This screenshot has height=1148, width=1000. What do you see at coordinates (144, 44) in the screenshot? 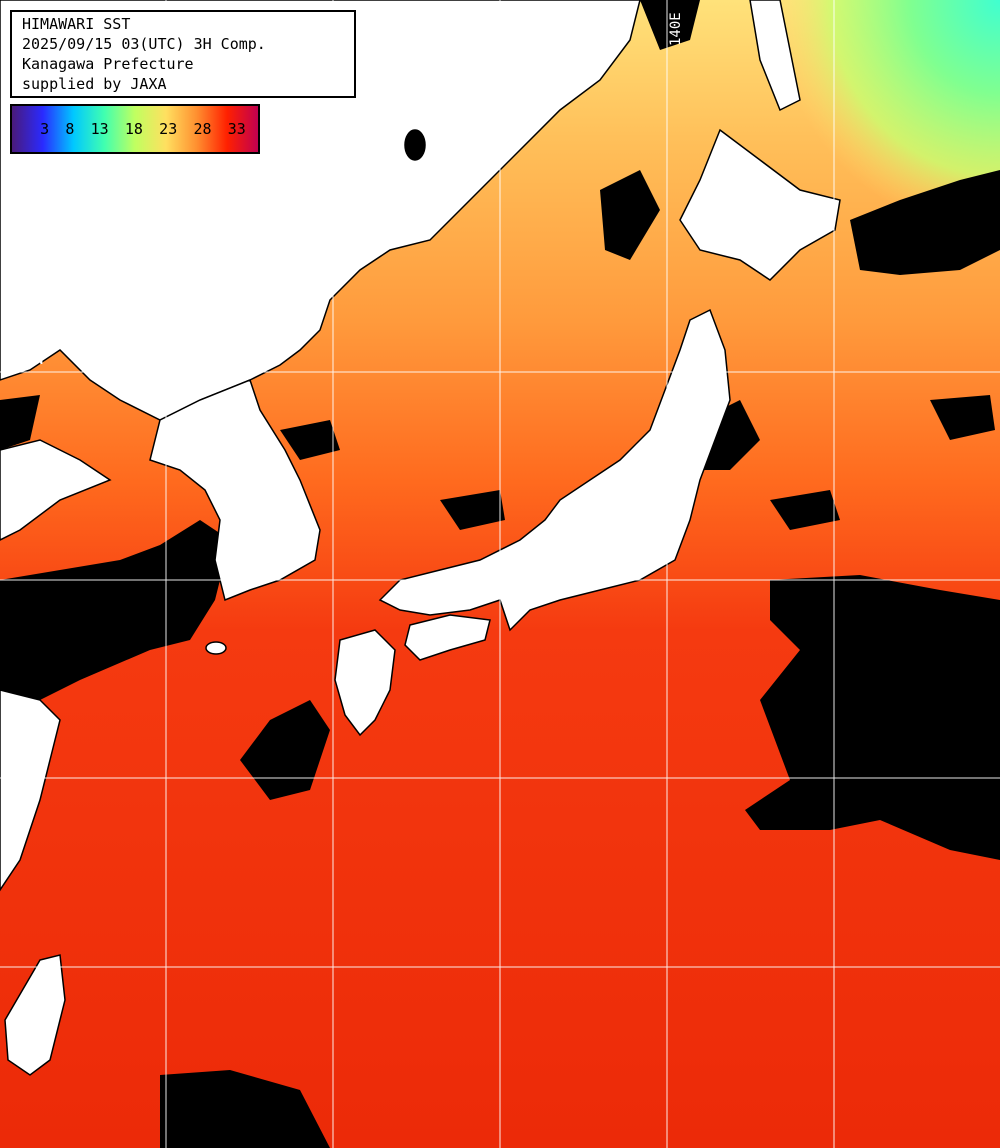
I see `info-datetime: 2025/09/15 03(UTC) 3H Comp.` at bounding box center [144, 44].